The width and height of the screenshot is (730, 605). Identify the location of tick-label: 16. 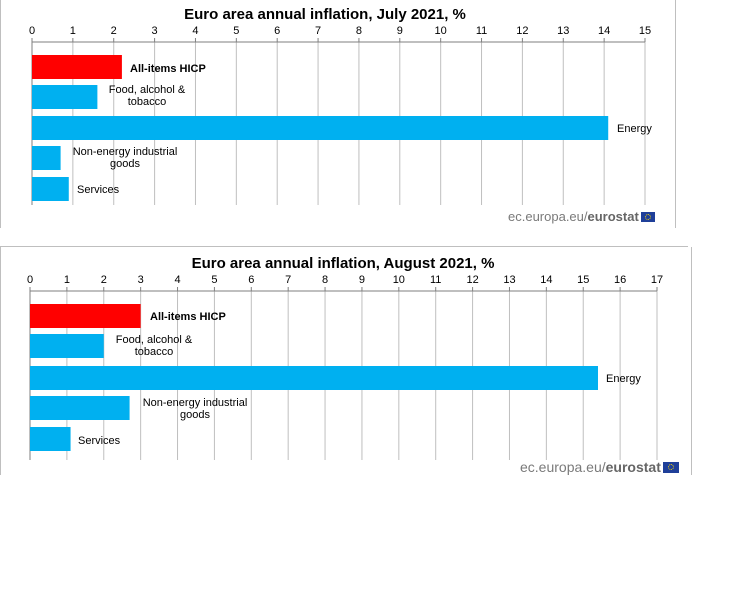
(620, 280).